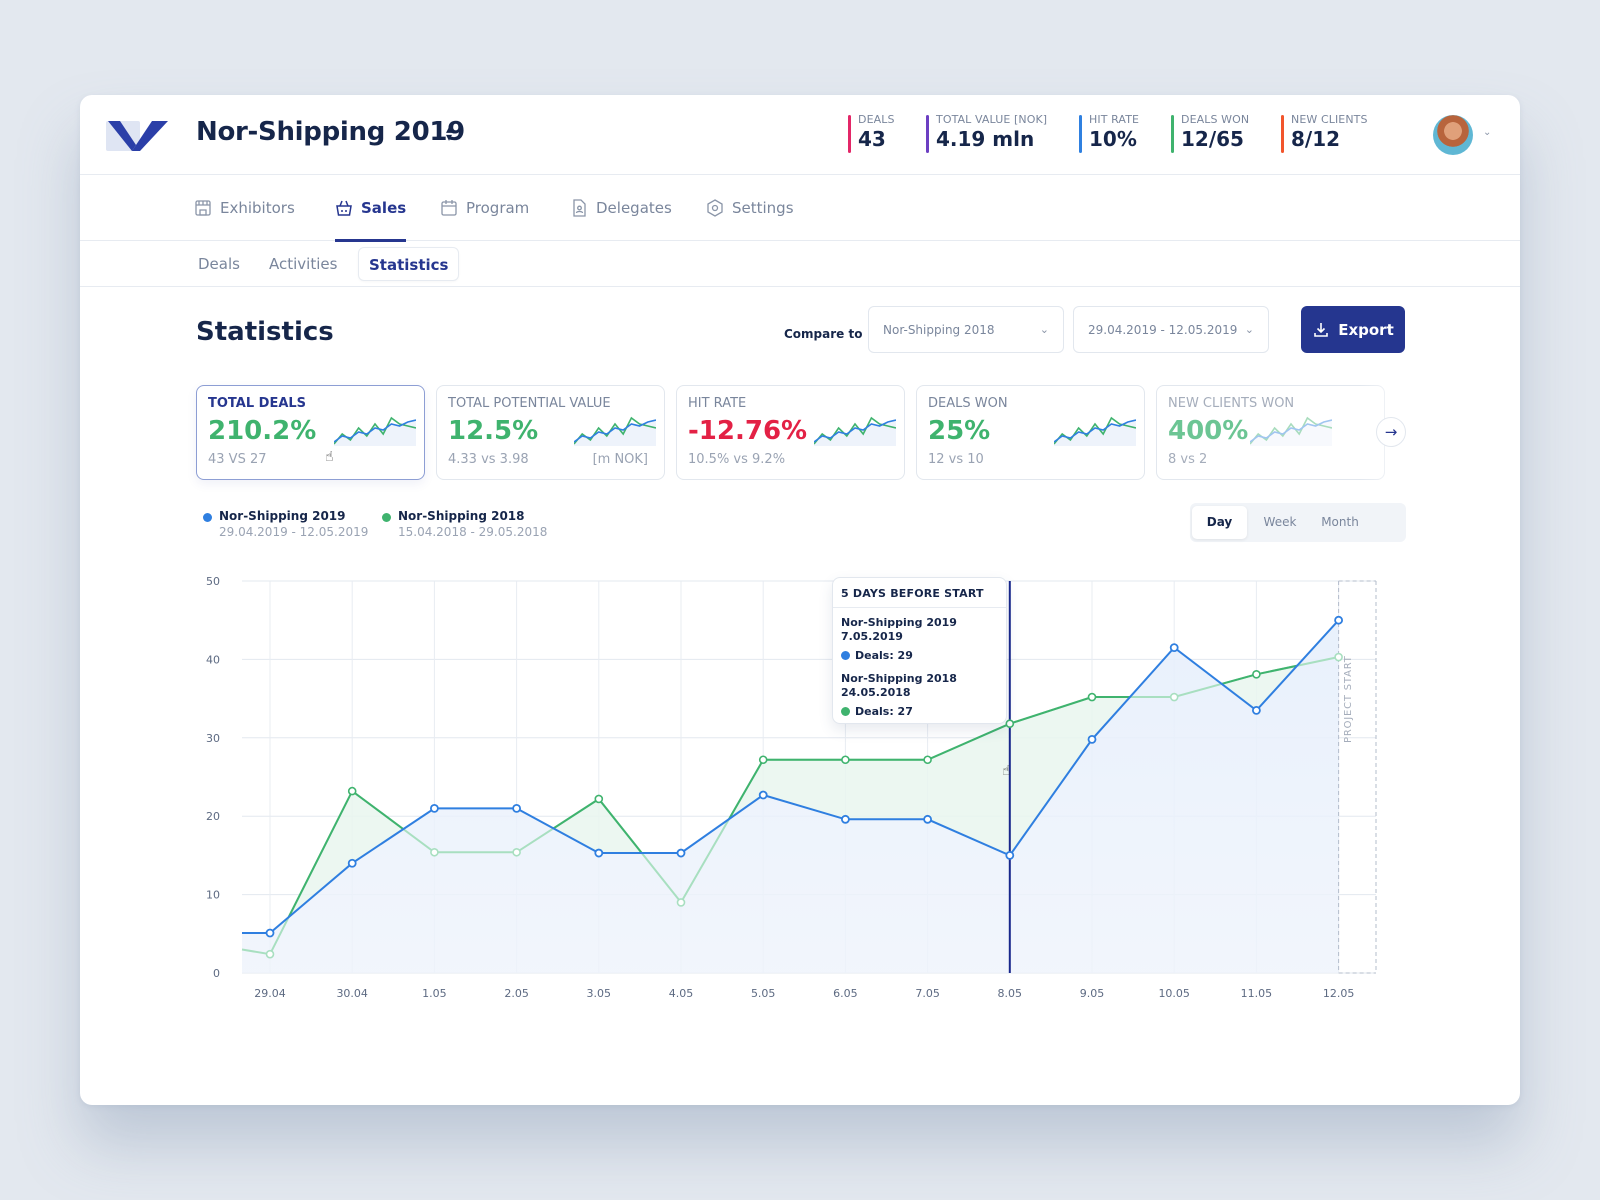 Image resolution: width=1600 pixels, height=1200 pixels. What do you see at coordinates (257, 208) in the screenshot?
I see `nav-label: Exhibitors` at bounding box center [257, 208].